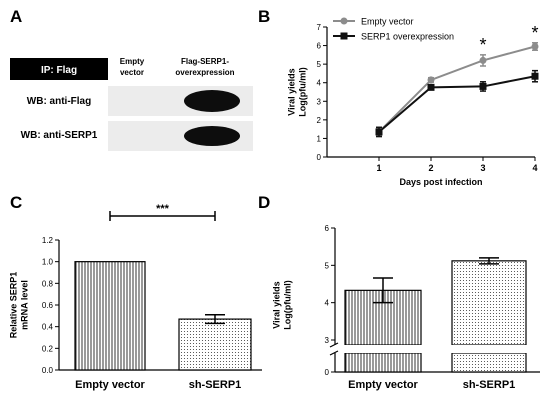 The width and height of the screenshot is (550, 401). I want to click on x-tick-label: 4, so click(534, 168).